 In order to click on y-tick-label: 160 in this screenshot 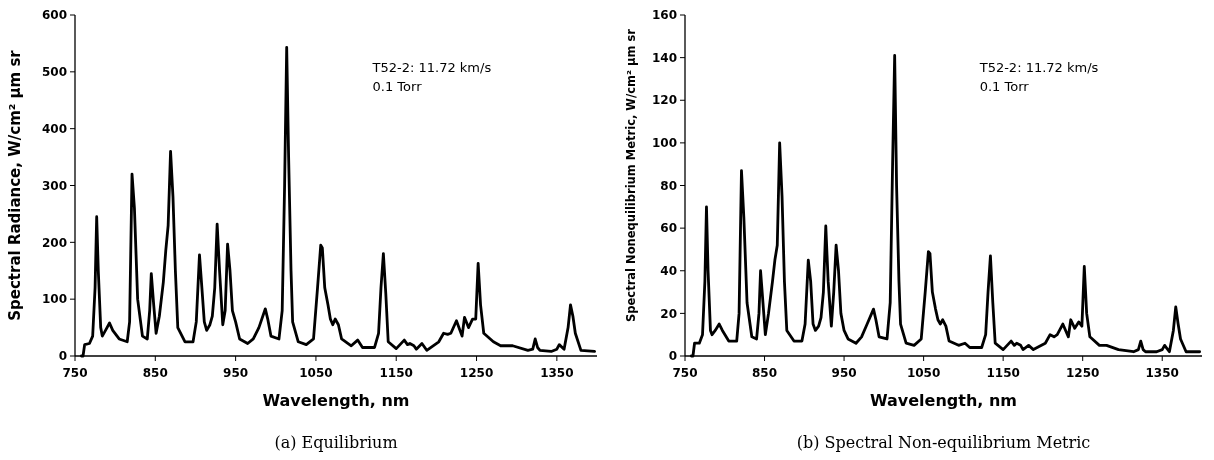, I will do `click(664, 15)`.